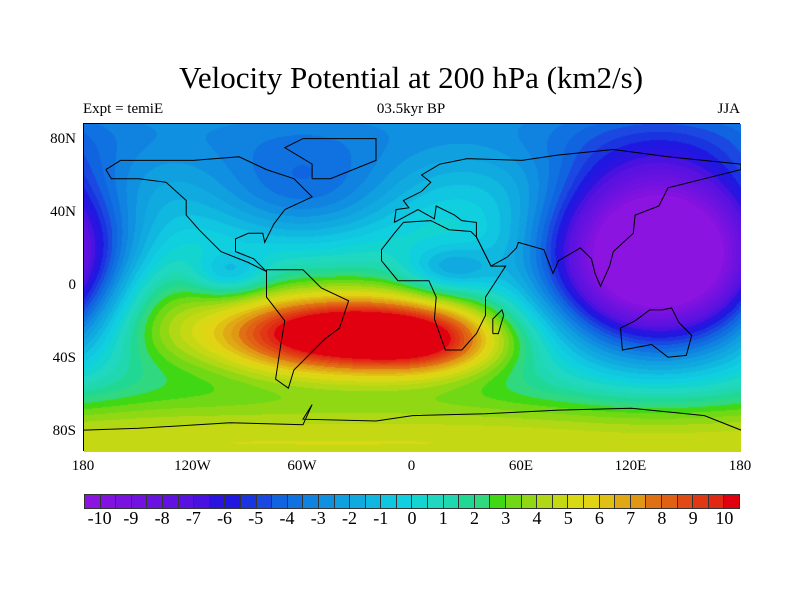 This screenshot has height=600, width=800. What do you see at coordinates (72, 285) in the screenshot?
I see `lat-tick-label: 0` at bounding box center [72, 285].